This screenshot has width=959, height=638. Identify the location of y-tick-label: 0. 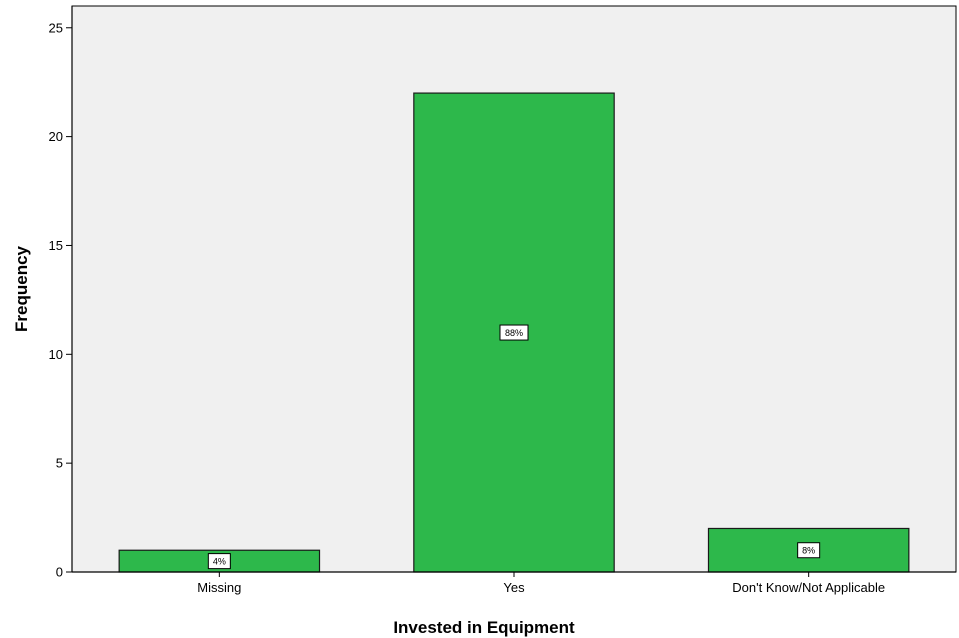
(59, 572).